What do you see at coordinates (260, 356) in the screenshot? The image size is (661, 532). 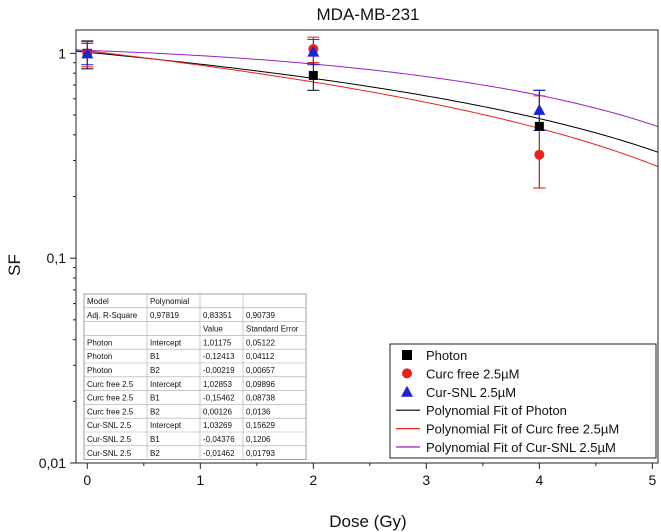 I see `fit-table-cell: 0,04112` at bounding box center [260, 356].